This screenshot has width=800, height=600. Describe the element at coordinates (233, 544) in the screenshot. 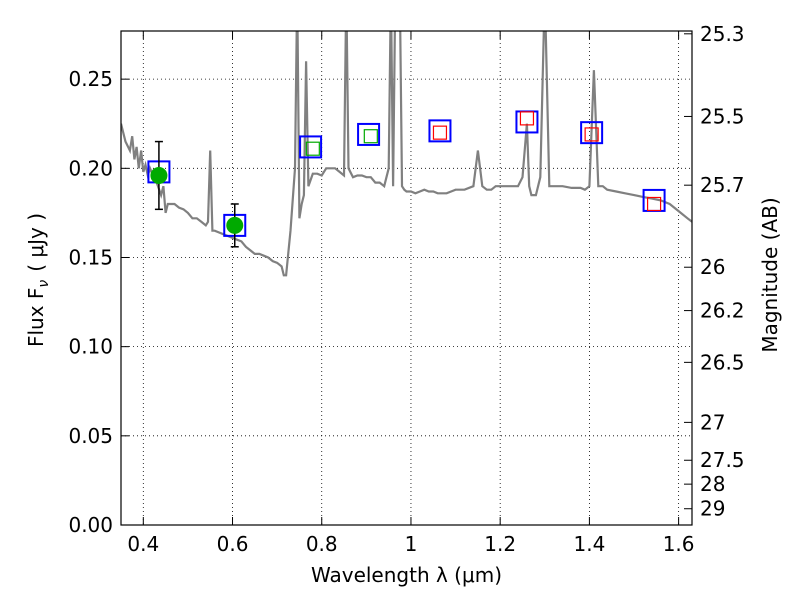

I see `x-tick-label: 0.6` at that location.